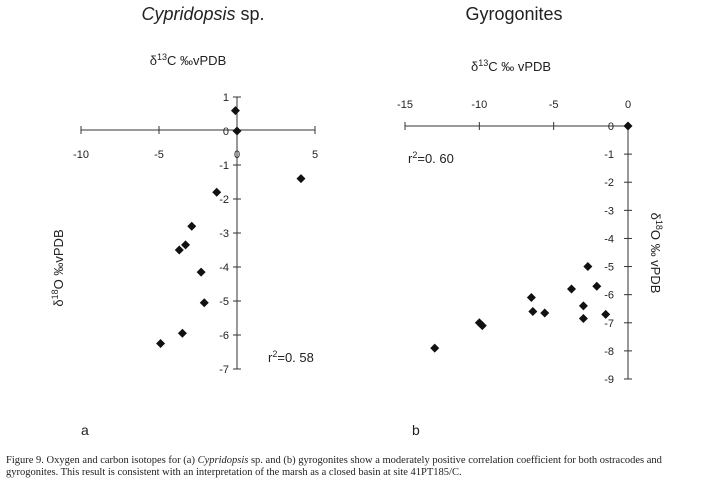 The width and height of the screenshot is (710, 487). I want to click on panel-a-y-axis-title: δ18O ‰vPDB, so click(58, 267).